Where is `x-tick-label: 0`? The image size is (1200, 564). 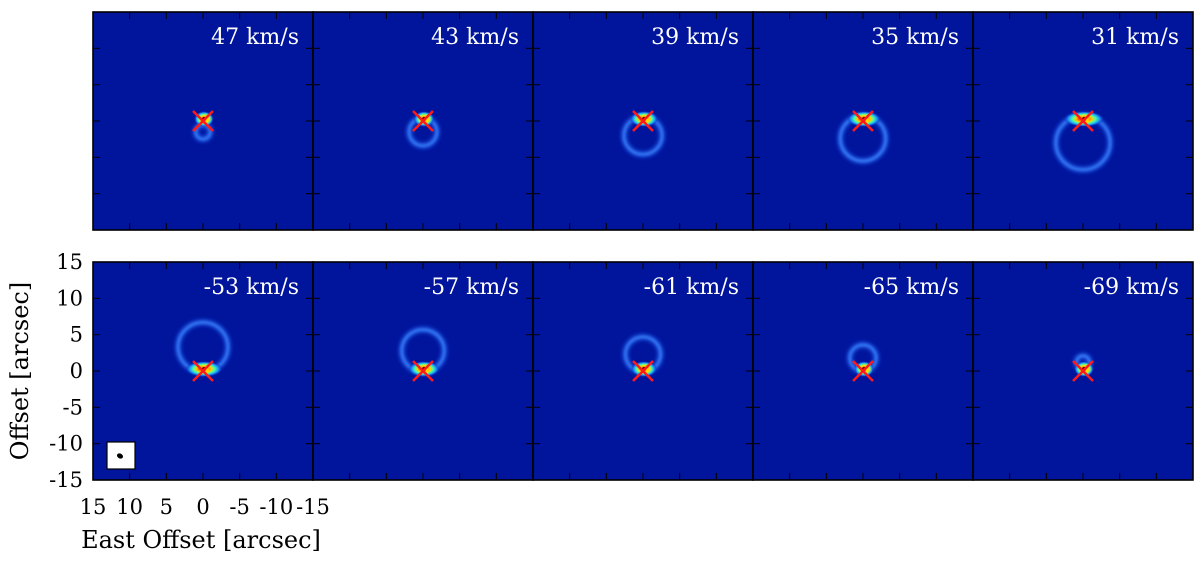 x-tick-label: 0 is located at coordinates (202, 507).